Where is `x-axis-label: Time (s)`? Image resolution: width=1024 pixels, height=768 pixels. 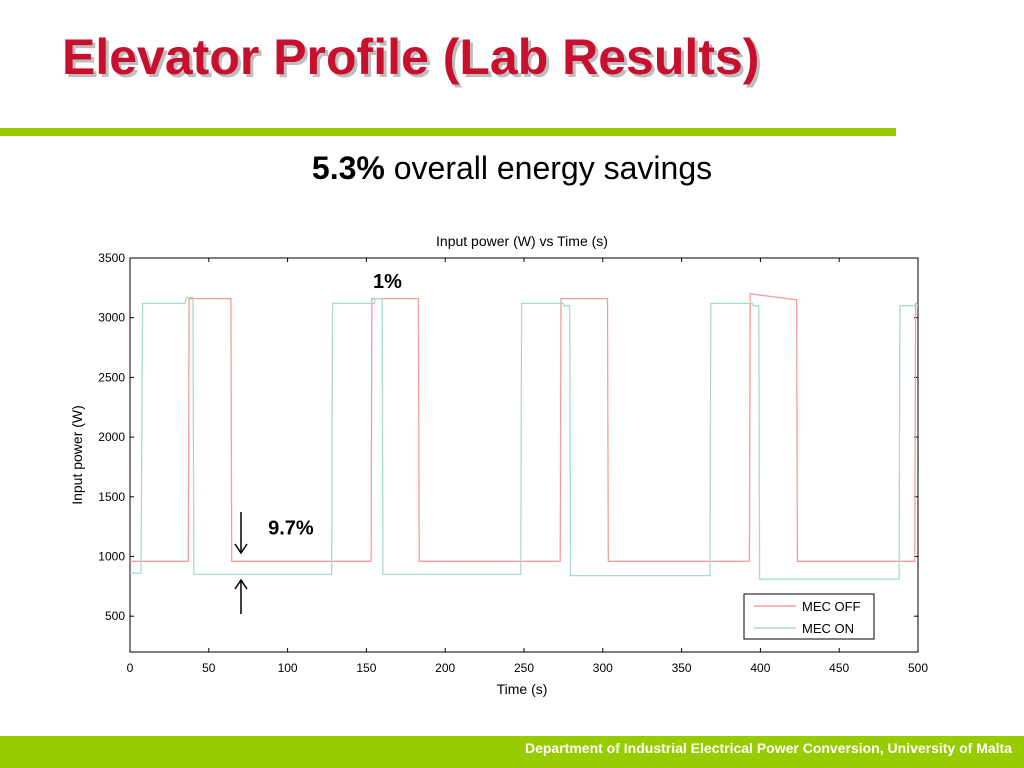 x-axis-label: Time (s) is located at coordinates (522, 689).